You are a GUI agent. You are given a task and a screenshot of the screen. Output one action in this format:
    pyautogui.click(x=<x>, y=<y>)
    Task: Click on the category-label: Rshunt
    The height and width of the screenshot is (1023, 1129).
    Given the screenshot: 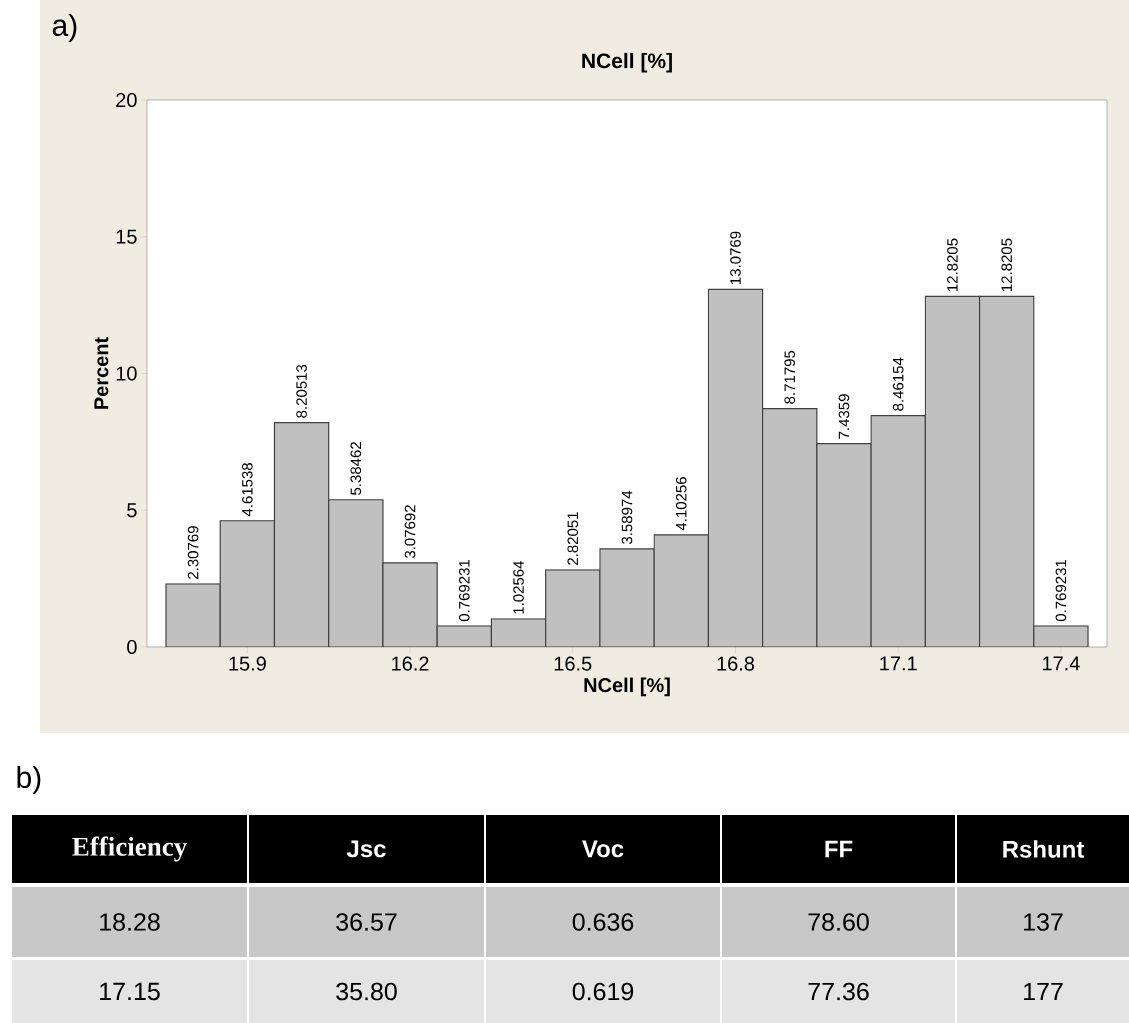 What is the action you would take?
    pyautogui.click(x=1044, y=849)
    